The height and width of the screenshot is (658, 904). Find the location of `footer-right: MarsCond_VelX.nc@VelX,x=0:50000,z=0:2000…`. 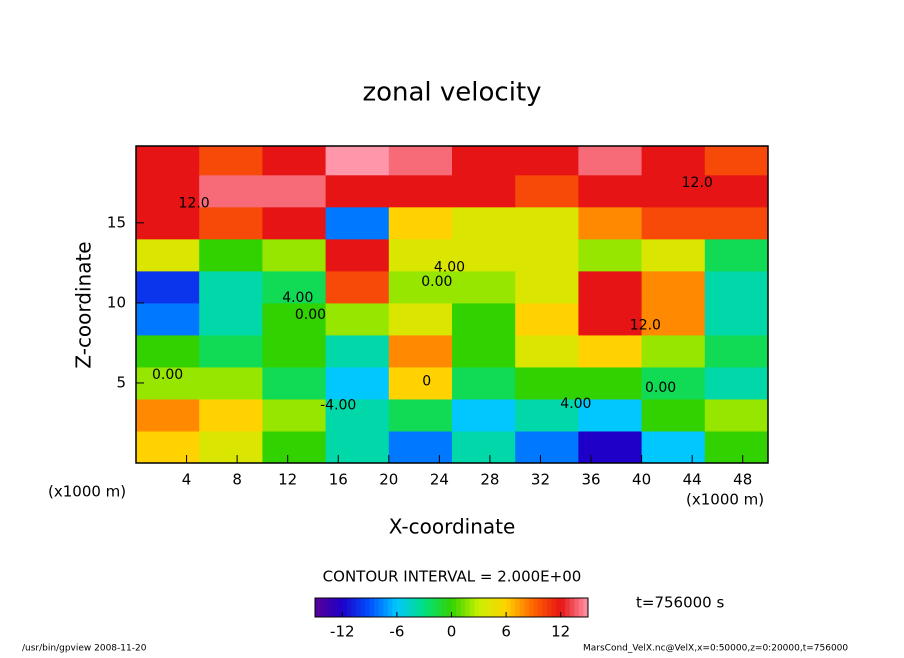

footer-right: MarsCond_VelX.nc@VelX,x=0:50000,z=0:2000… is located at coordinates (715, 649).